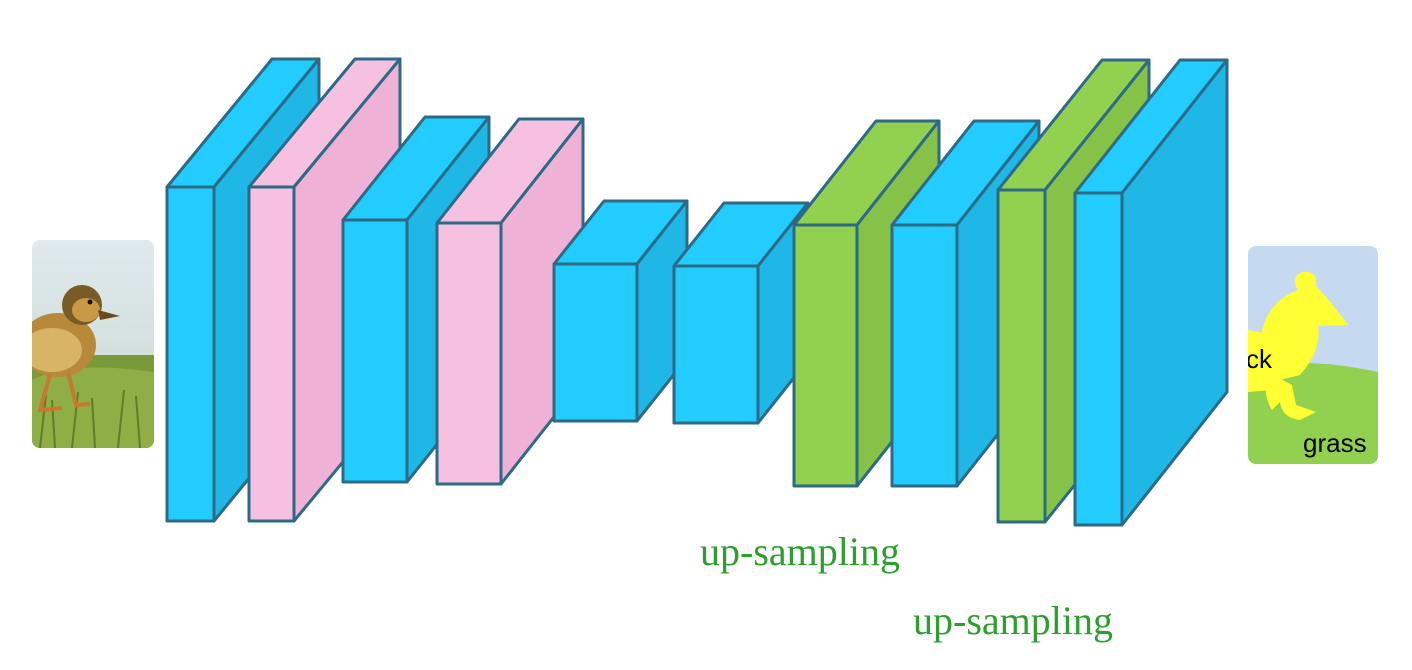 The height and width of the screenshot is (670, 1412). Describe the element at coordinates (76, 349) in the screenshot. I see `duckling-icon` at that location.